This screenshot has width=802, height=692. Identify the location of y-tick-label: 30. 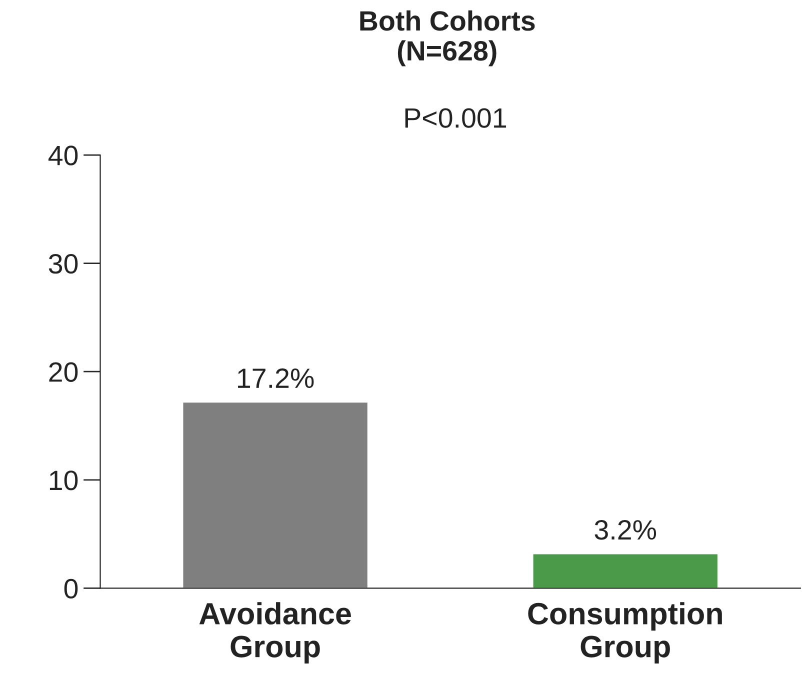
(63, 264).